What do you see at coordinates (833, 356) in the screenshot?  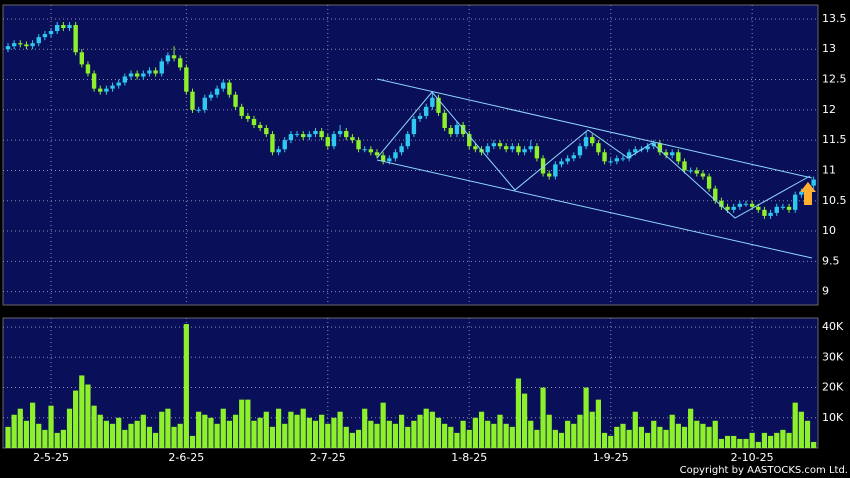 I see `volume-tick-label: 30K` at bounding box center [833, 356].